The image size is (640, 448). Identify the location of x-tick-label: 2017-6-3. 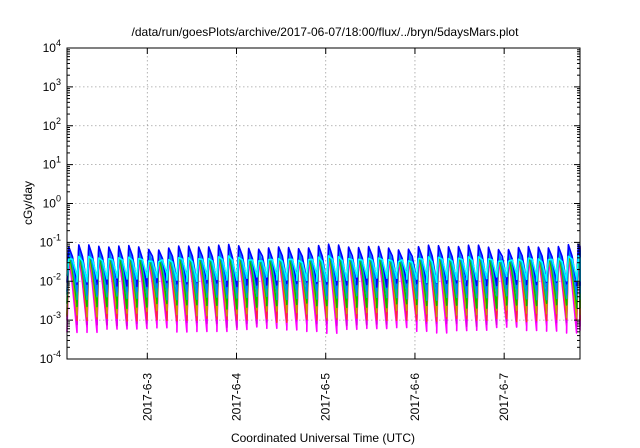
(147, 397).